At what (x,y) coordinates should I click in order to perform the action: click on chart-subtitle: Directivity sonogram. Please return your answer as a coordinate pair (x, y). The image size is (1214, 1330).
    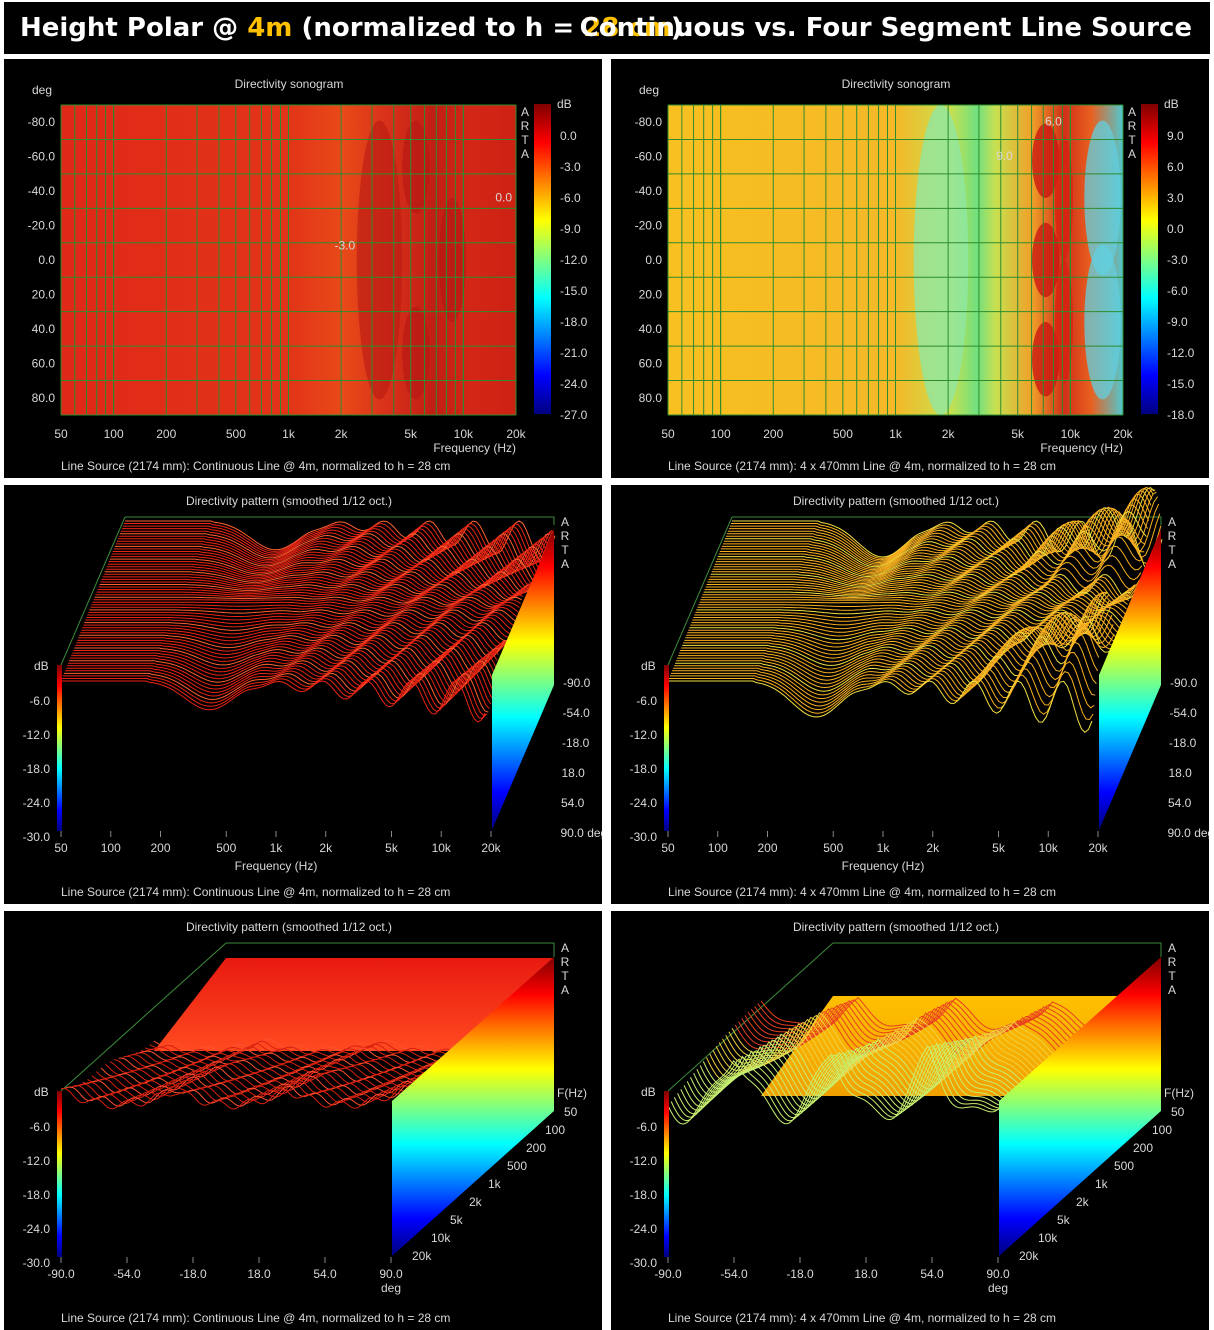
    Looking at the image, I should click on (289, 84).